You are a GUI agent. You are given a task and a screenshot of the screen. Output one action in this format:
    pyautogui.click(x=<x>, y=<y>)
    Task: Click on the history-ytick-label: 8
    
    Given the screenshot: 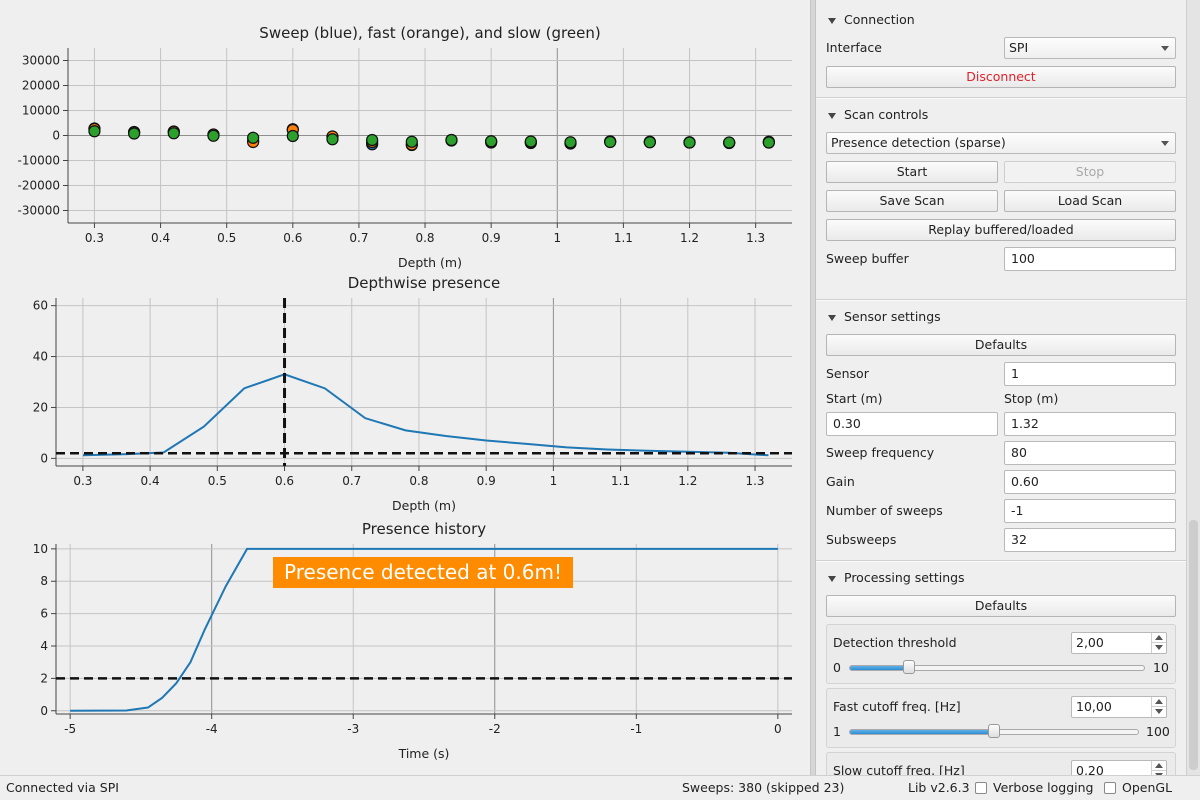 What is the action you would take?
    pyautogui.click(x=44, y=581)
    